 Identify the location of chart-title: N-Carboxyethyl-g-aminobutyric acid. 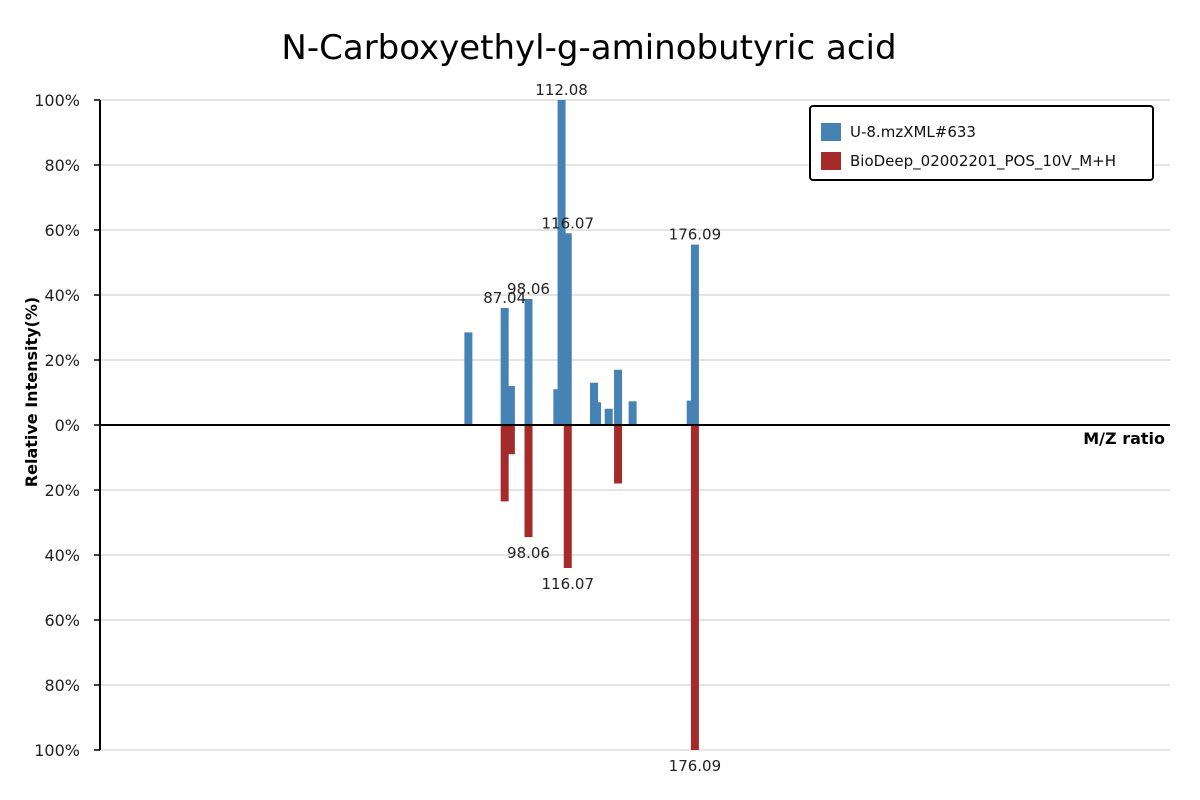
(589, 48).